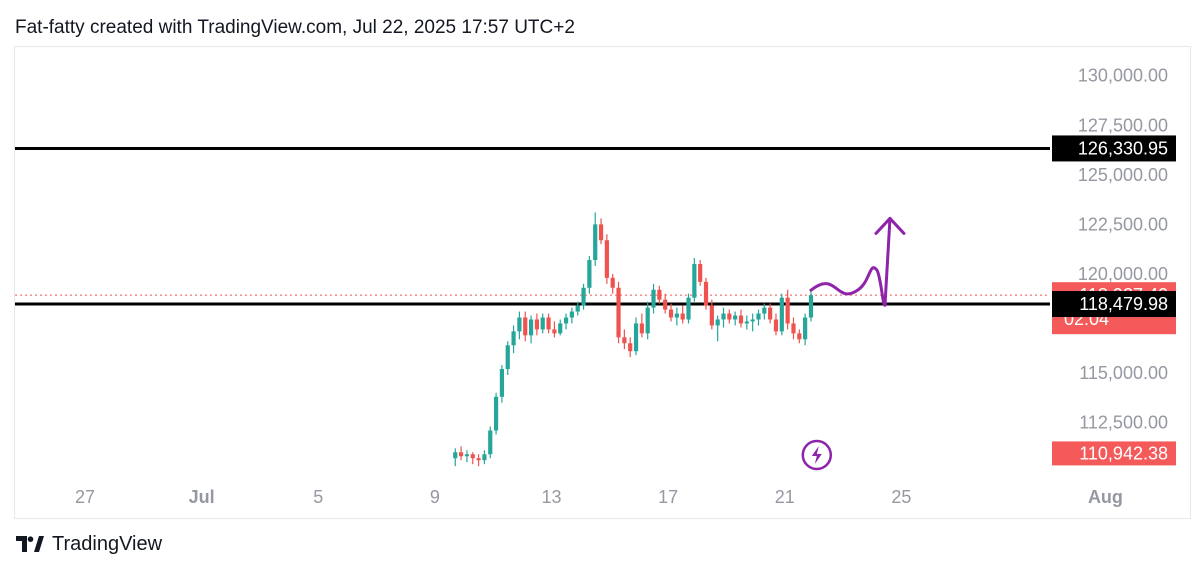  Describe the element at coordinates (668, 497) in the screenshot. I see `time-tick-label: 17` at that location.